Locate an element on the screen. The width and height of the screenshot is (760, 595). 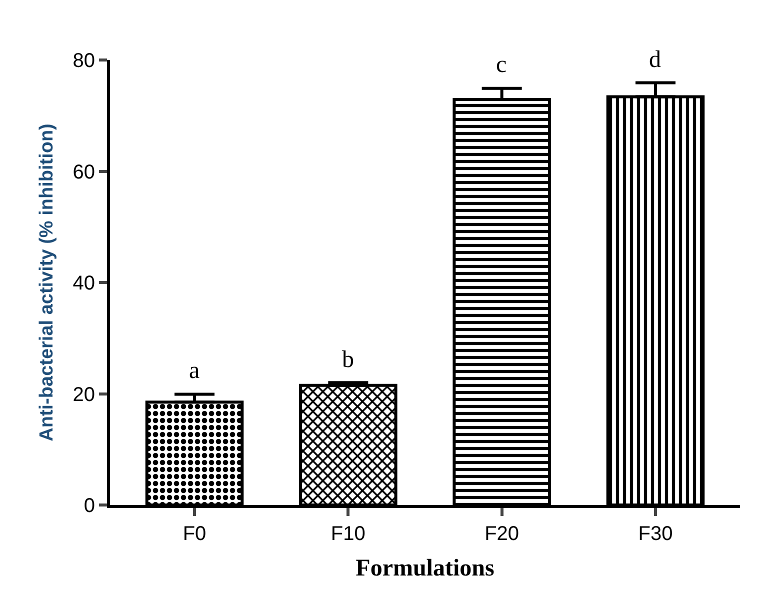
x-tick-label: F30 is located at coordinates (655, 534).